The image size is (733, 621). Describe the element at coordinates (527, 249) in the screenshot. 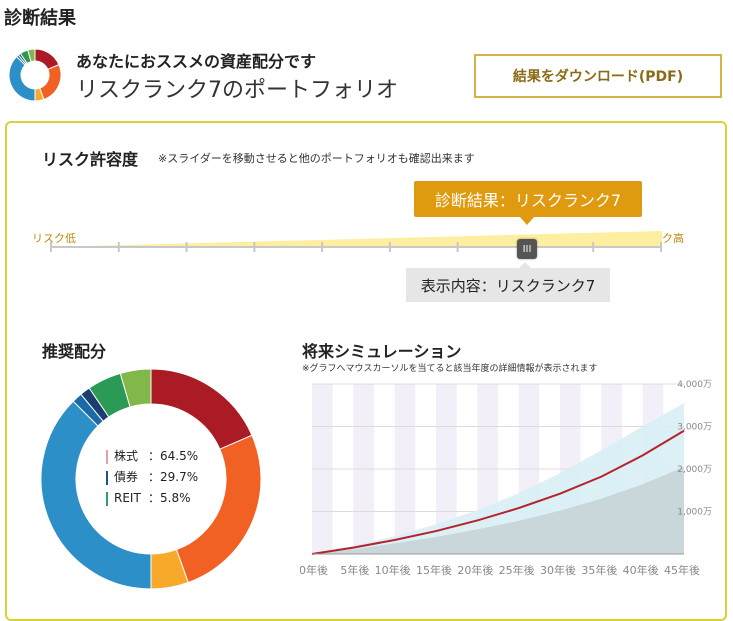

I see `risk-slider-handle: III` at that location.